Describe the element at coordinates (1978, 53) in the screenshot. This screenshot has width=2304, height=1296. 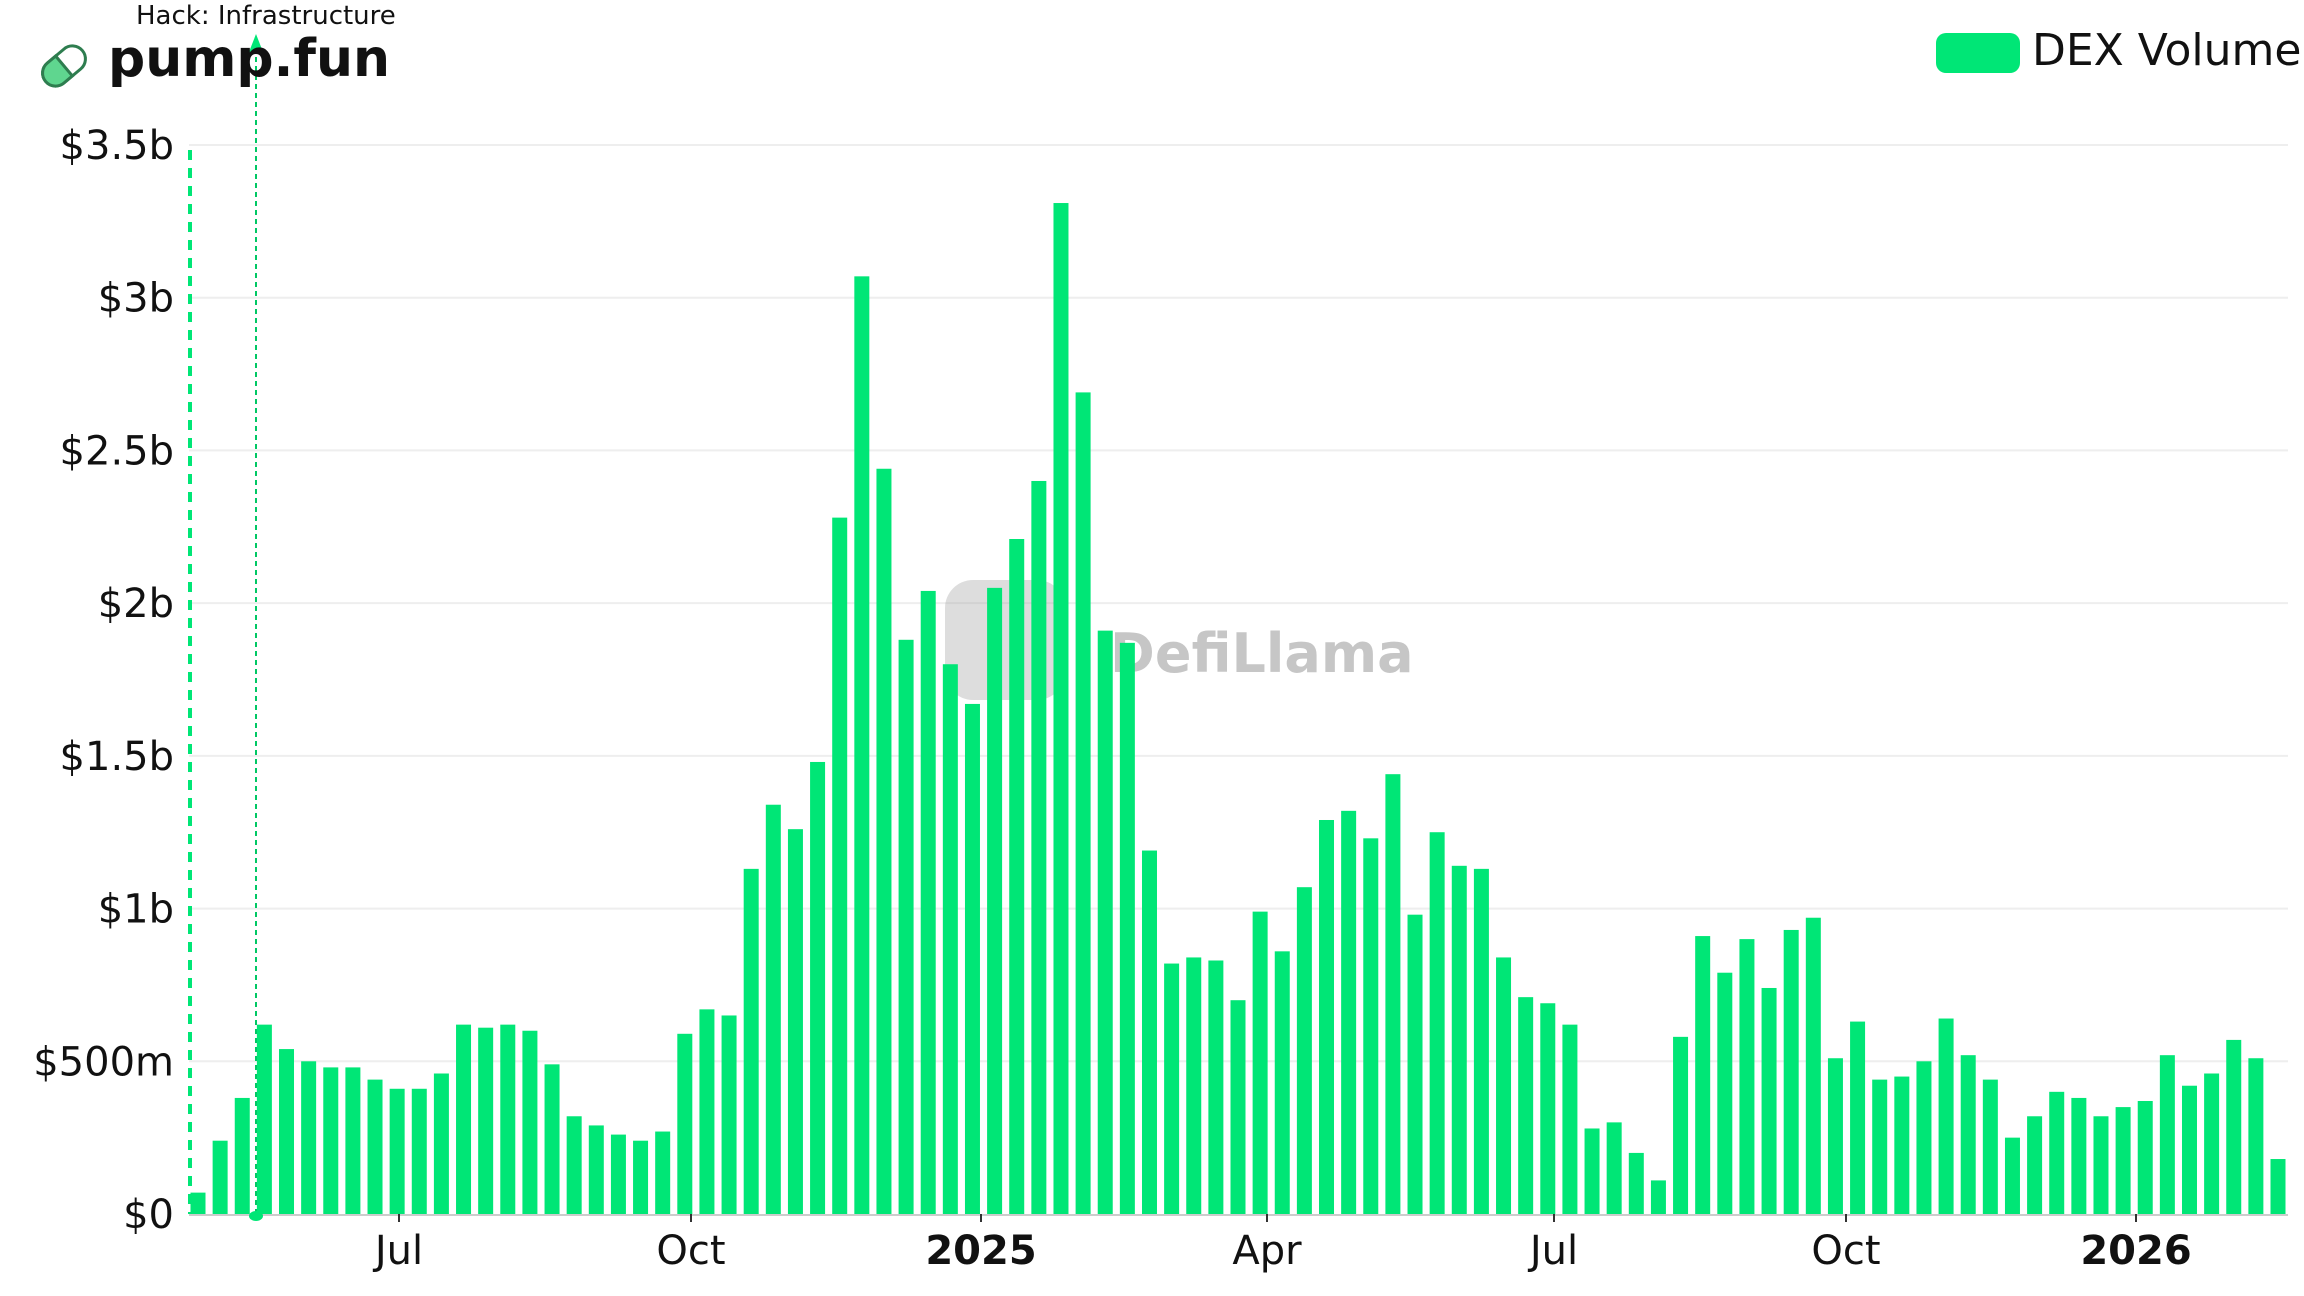
I see `legend-swatch` at that location.